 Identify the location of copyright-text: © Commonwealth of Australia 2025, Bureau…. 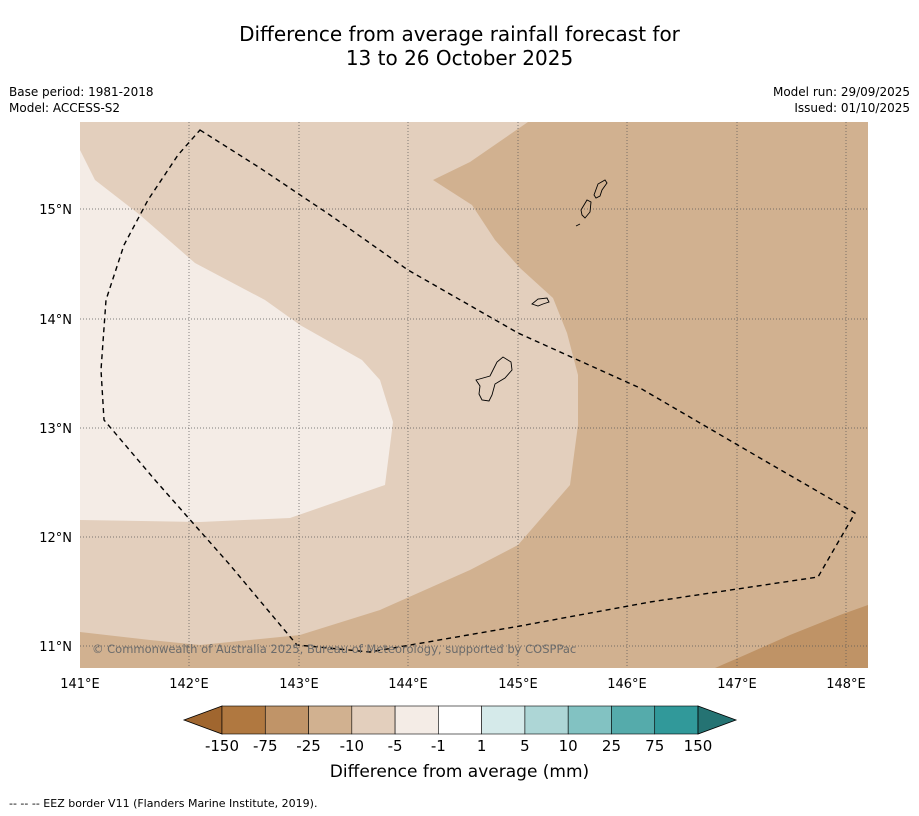
(334, 649).